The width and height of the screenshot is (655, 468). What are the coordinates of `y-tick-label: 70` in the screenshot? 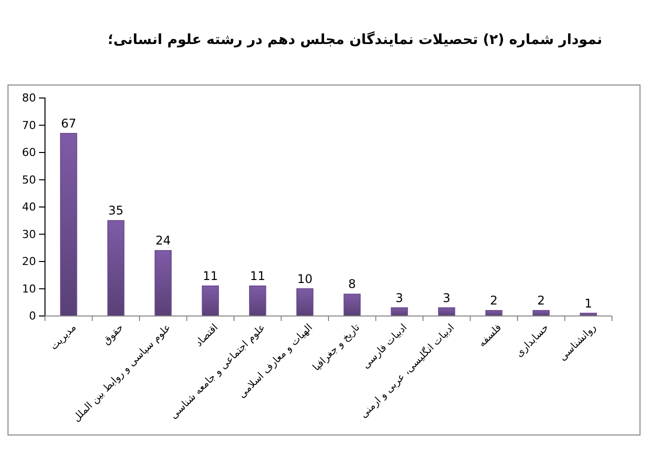 It's located at (29, 125).